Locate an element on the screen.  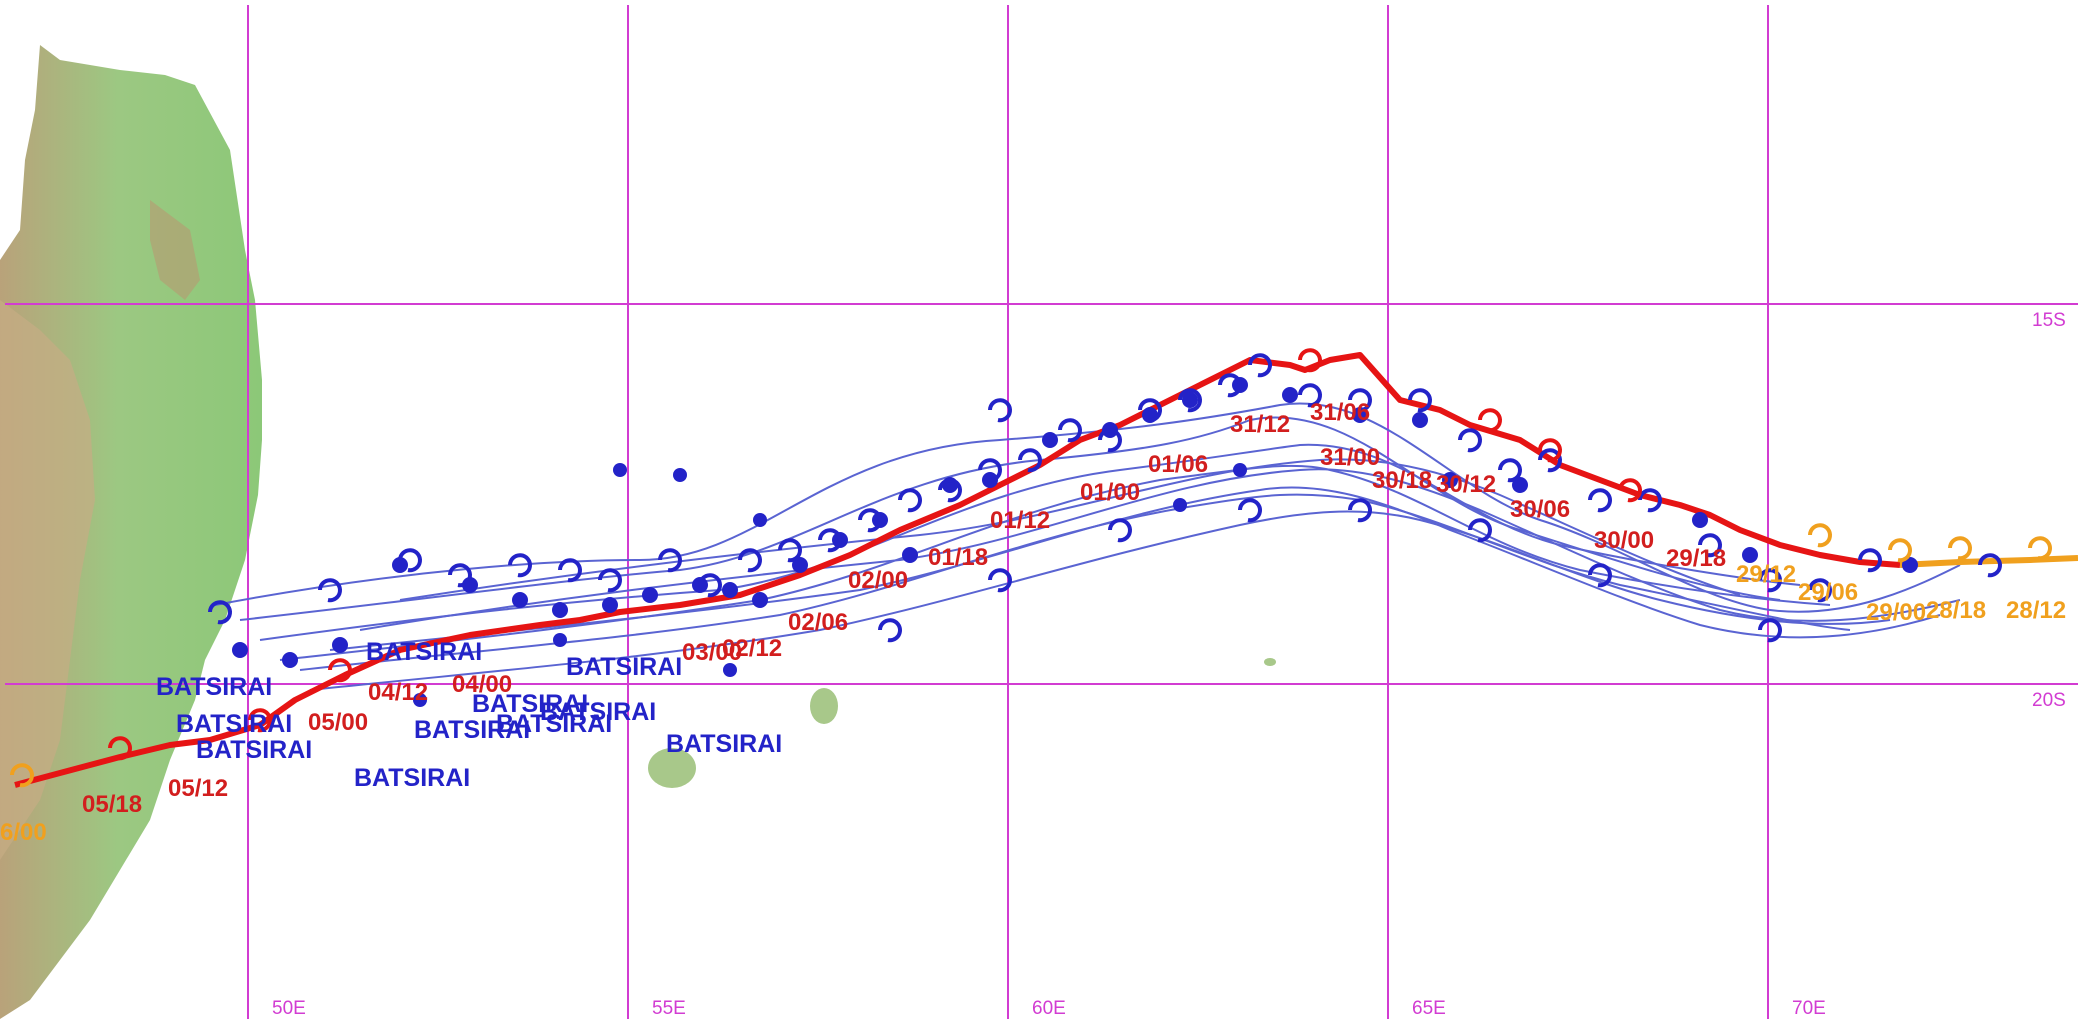
obs-label: 30/00 is located at coordinates (1624, 540).